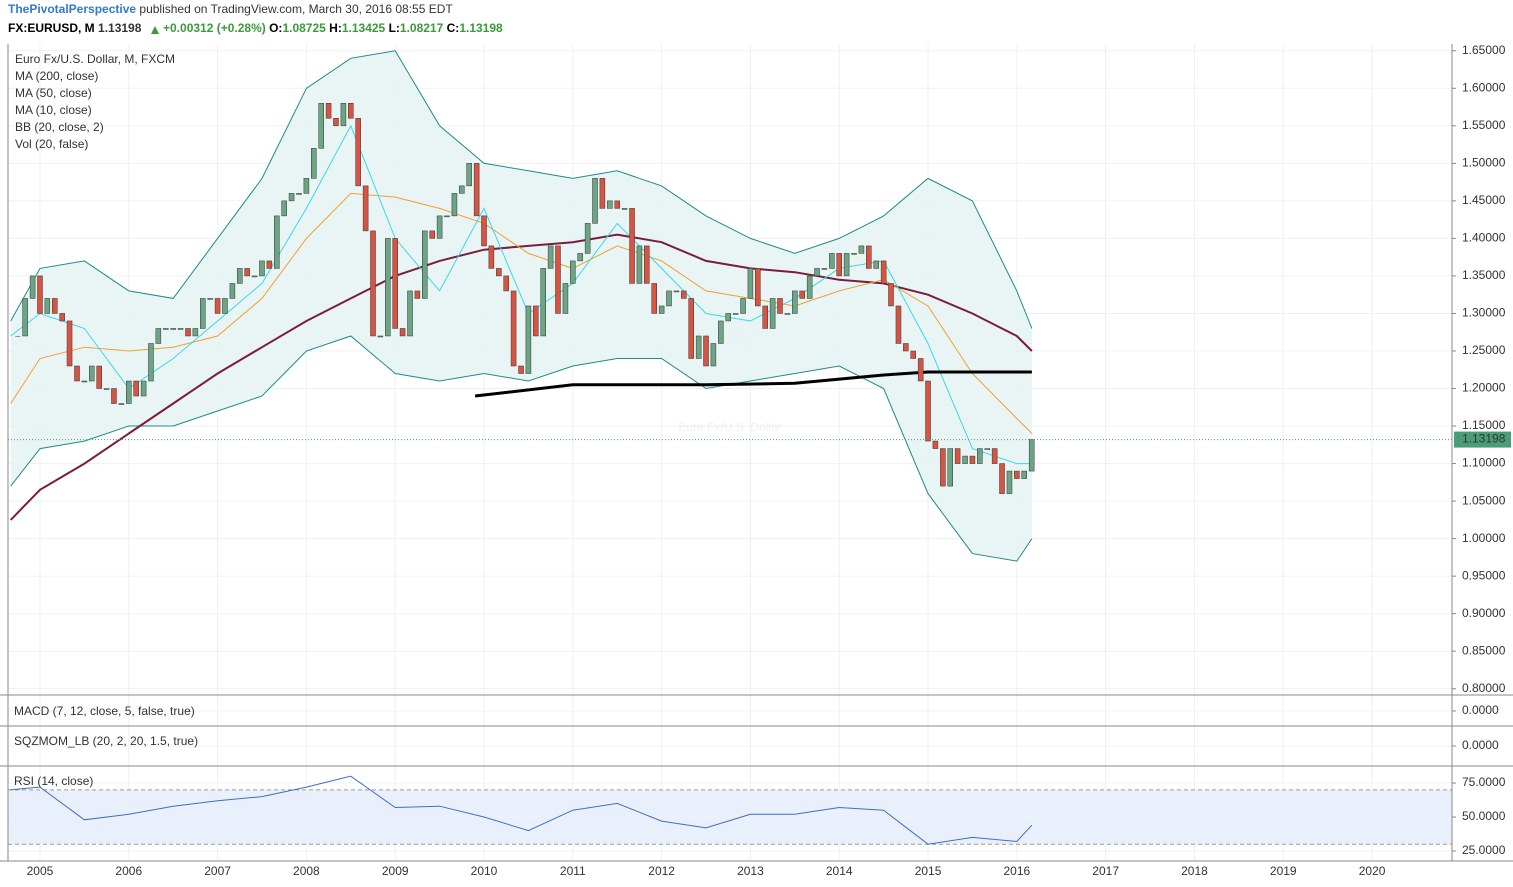 This screenshot has width=1513, height=887. I want to click on x-tick-label: 2009, so click(395, 871).